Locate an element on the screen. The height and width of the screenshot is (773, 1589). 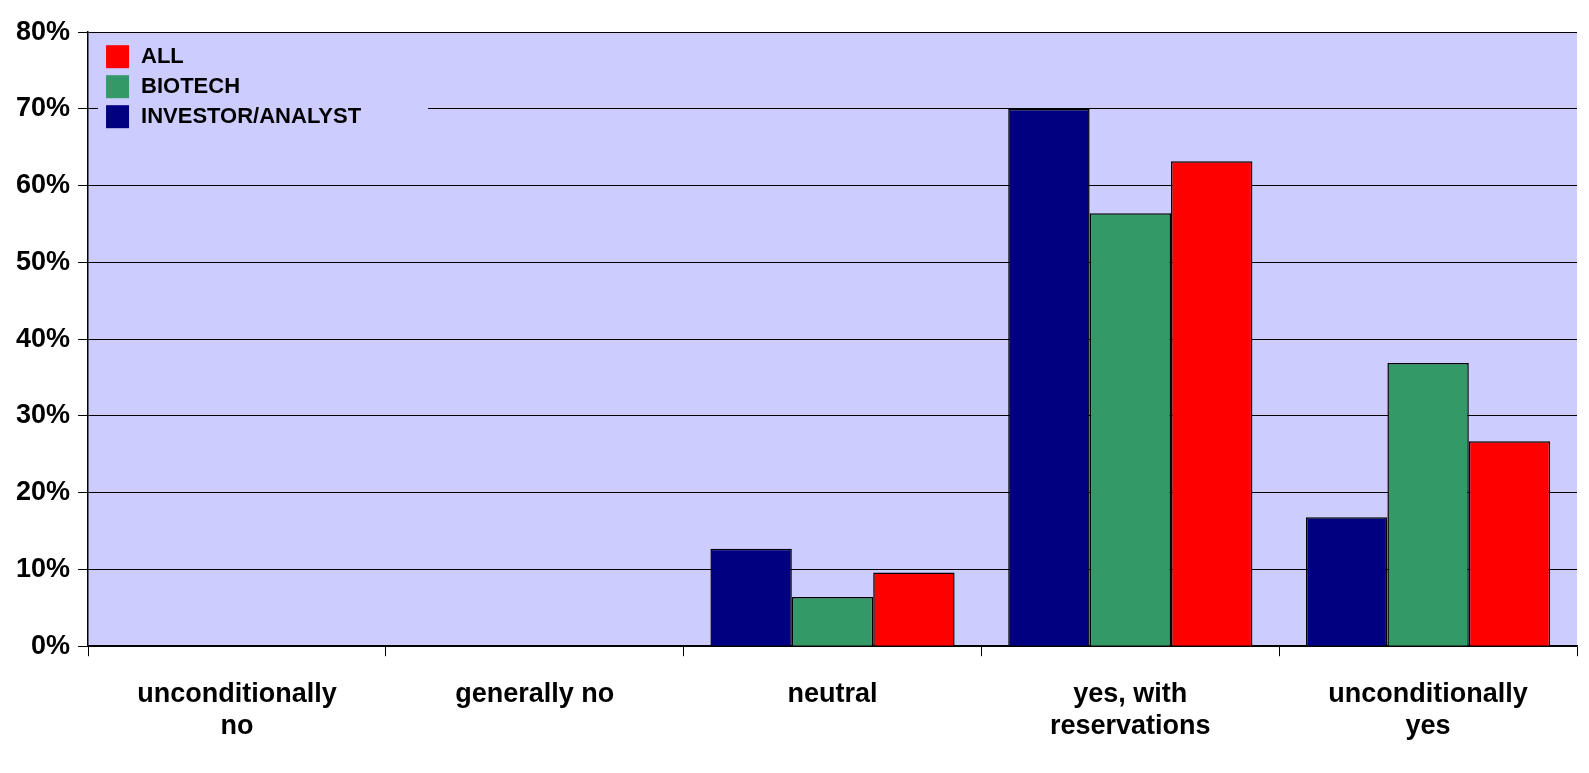
legend-label: ALL is located at coordinates (162, 56).